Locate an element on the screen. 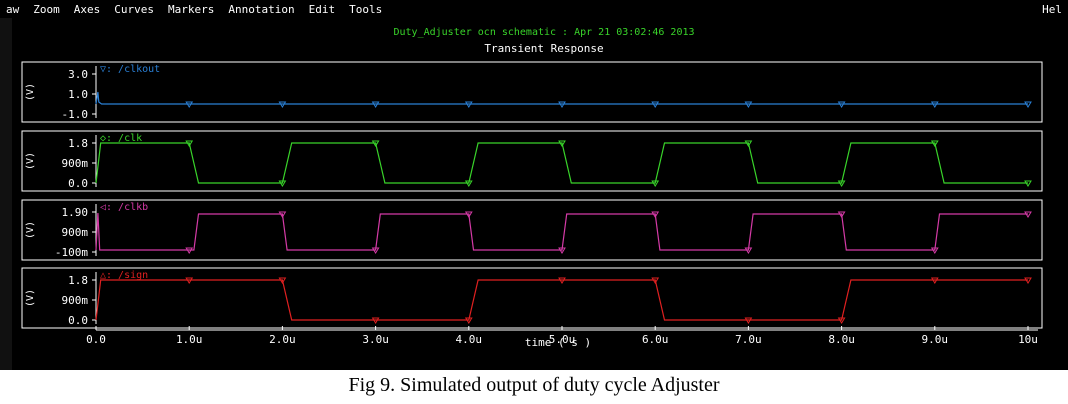  menu-item-edit: Edit is located at coordinates (322, 9).